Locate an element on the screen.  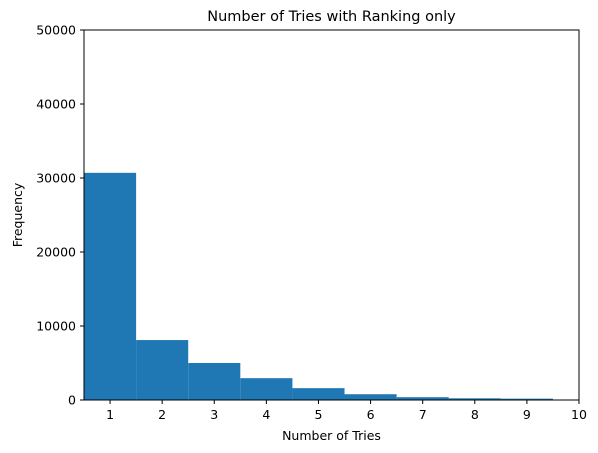
y-tick-label-50000: 50000 is located at coordinates (56, 30).